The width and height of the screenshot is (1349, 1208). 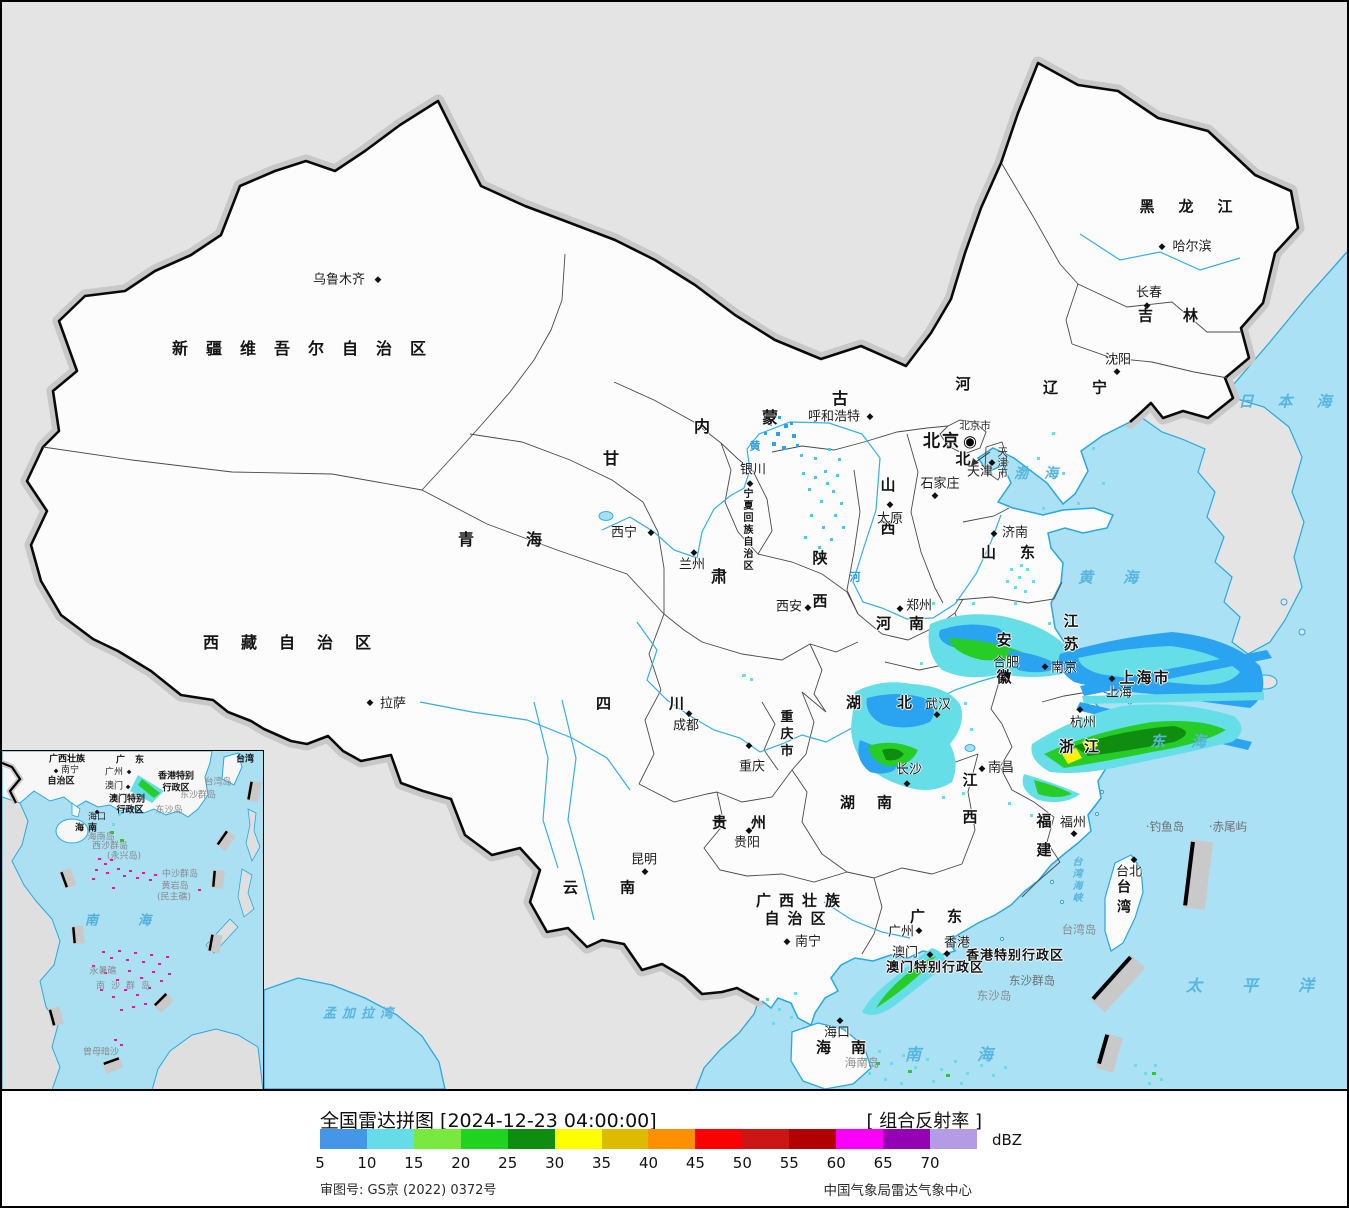 I want to click on colorbar-tick: 15, so click(x=414, y=1163).